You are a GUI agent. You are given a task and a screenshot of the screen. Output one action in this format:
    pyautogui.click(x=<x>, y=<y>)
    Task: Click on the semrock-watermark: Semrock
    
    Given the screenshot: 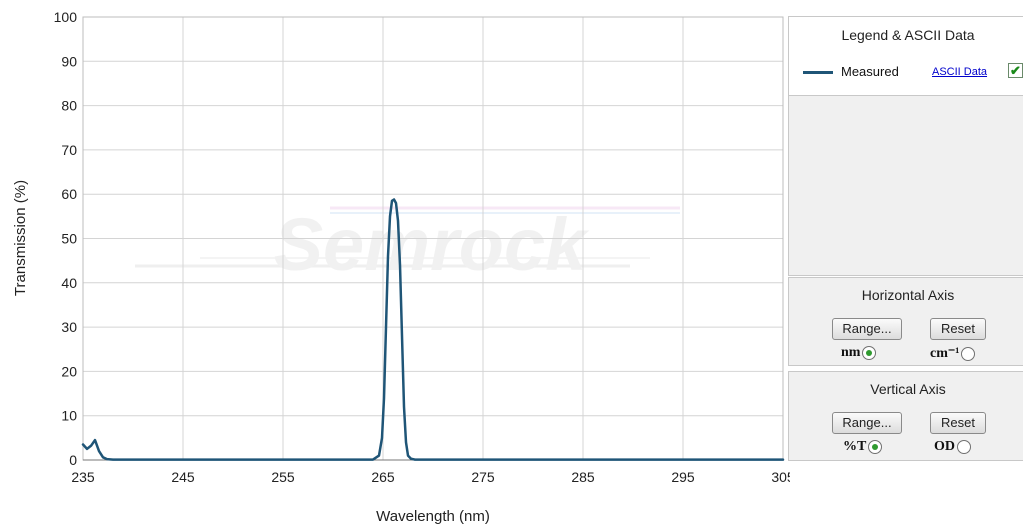 What is the action you would take?
    pyautogui.click(x=407, y=244)
    